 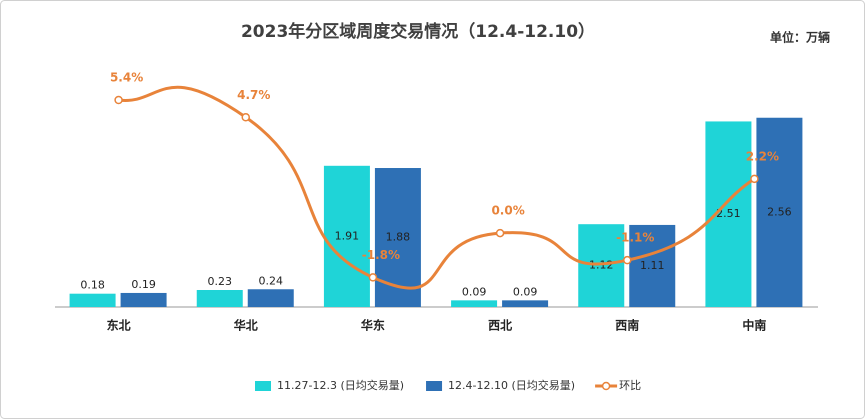 What do you see at coordinates (373, 325) in the screenshot?
I see `x-tick-label: 华东` at bounding box center [373, 325].